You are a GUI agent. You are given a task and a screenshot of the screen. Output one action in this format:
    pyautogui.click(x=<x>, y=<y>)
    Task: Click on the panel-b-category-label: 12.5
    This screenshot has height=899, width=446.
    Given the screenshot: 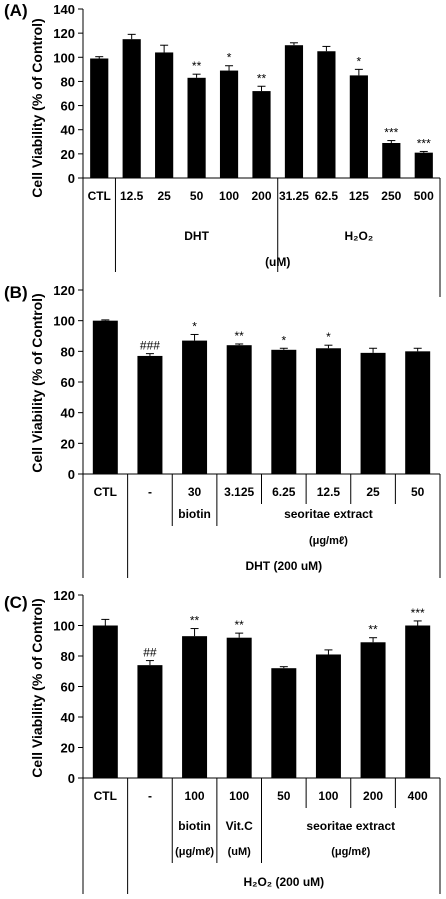 What is the action you would take?
    pyautogui.click(x=329, y=492)
    